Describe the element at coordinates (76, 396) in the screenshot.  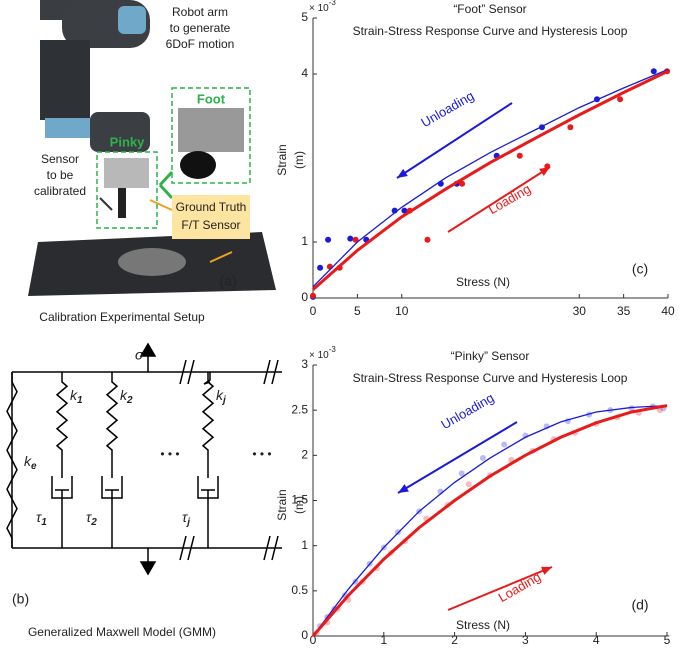
I see `k-label: k1` at that location.